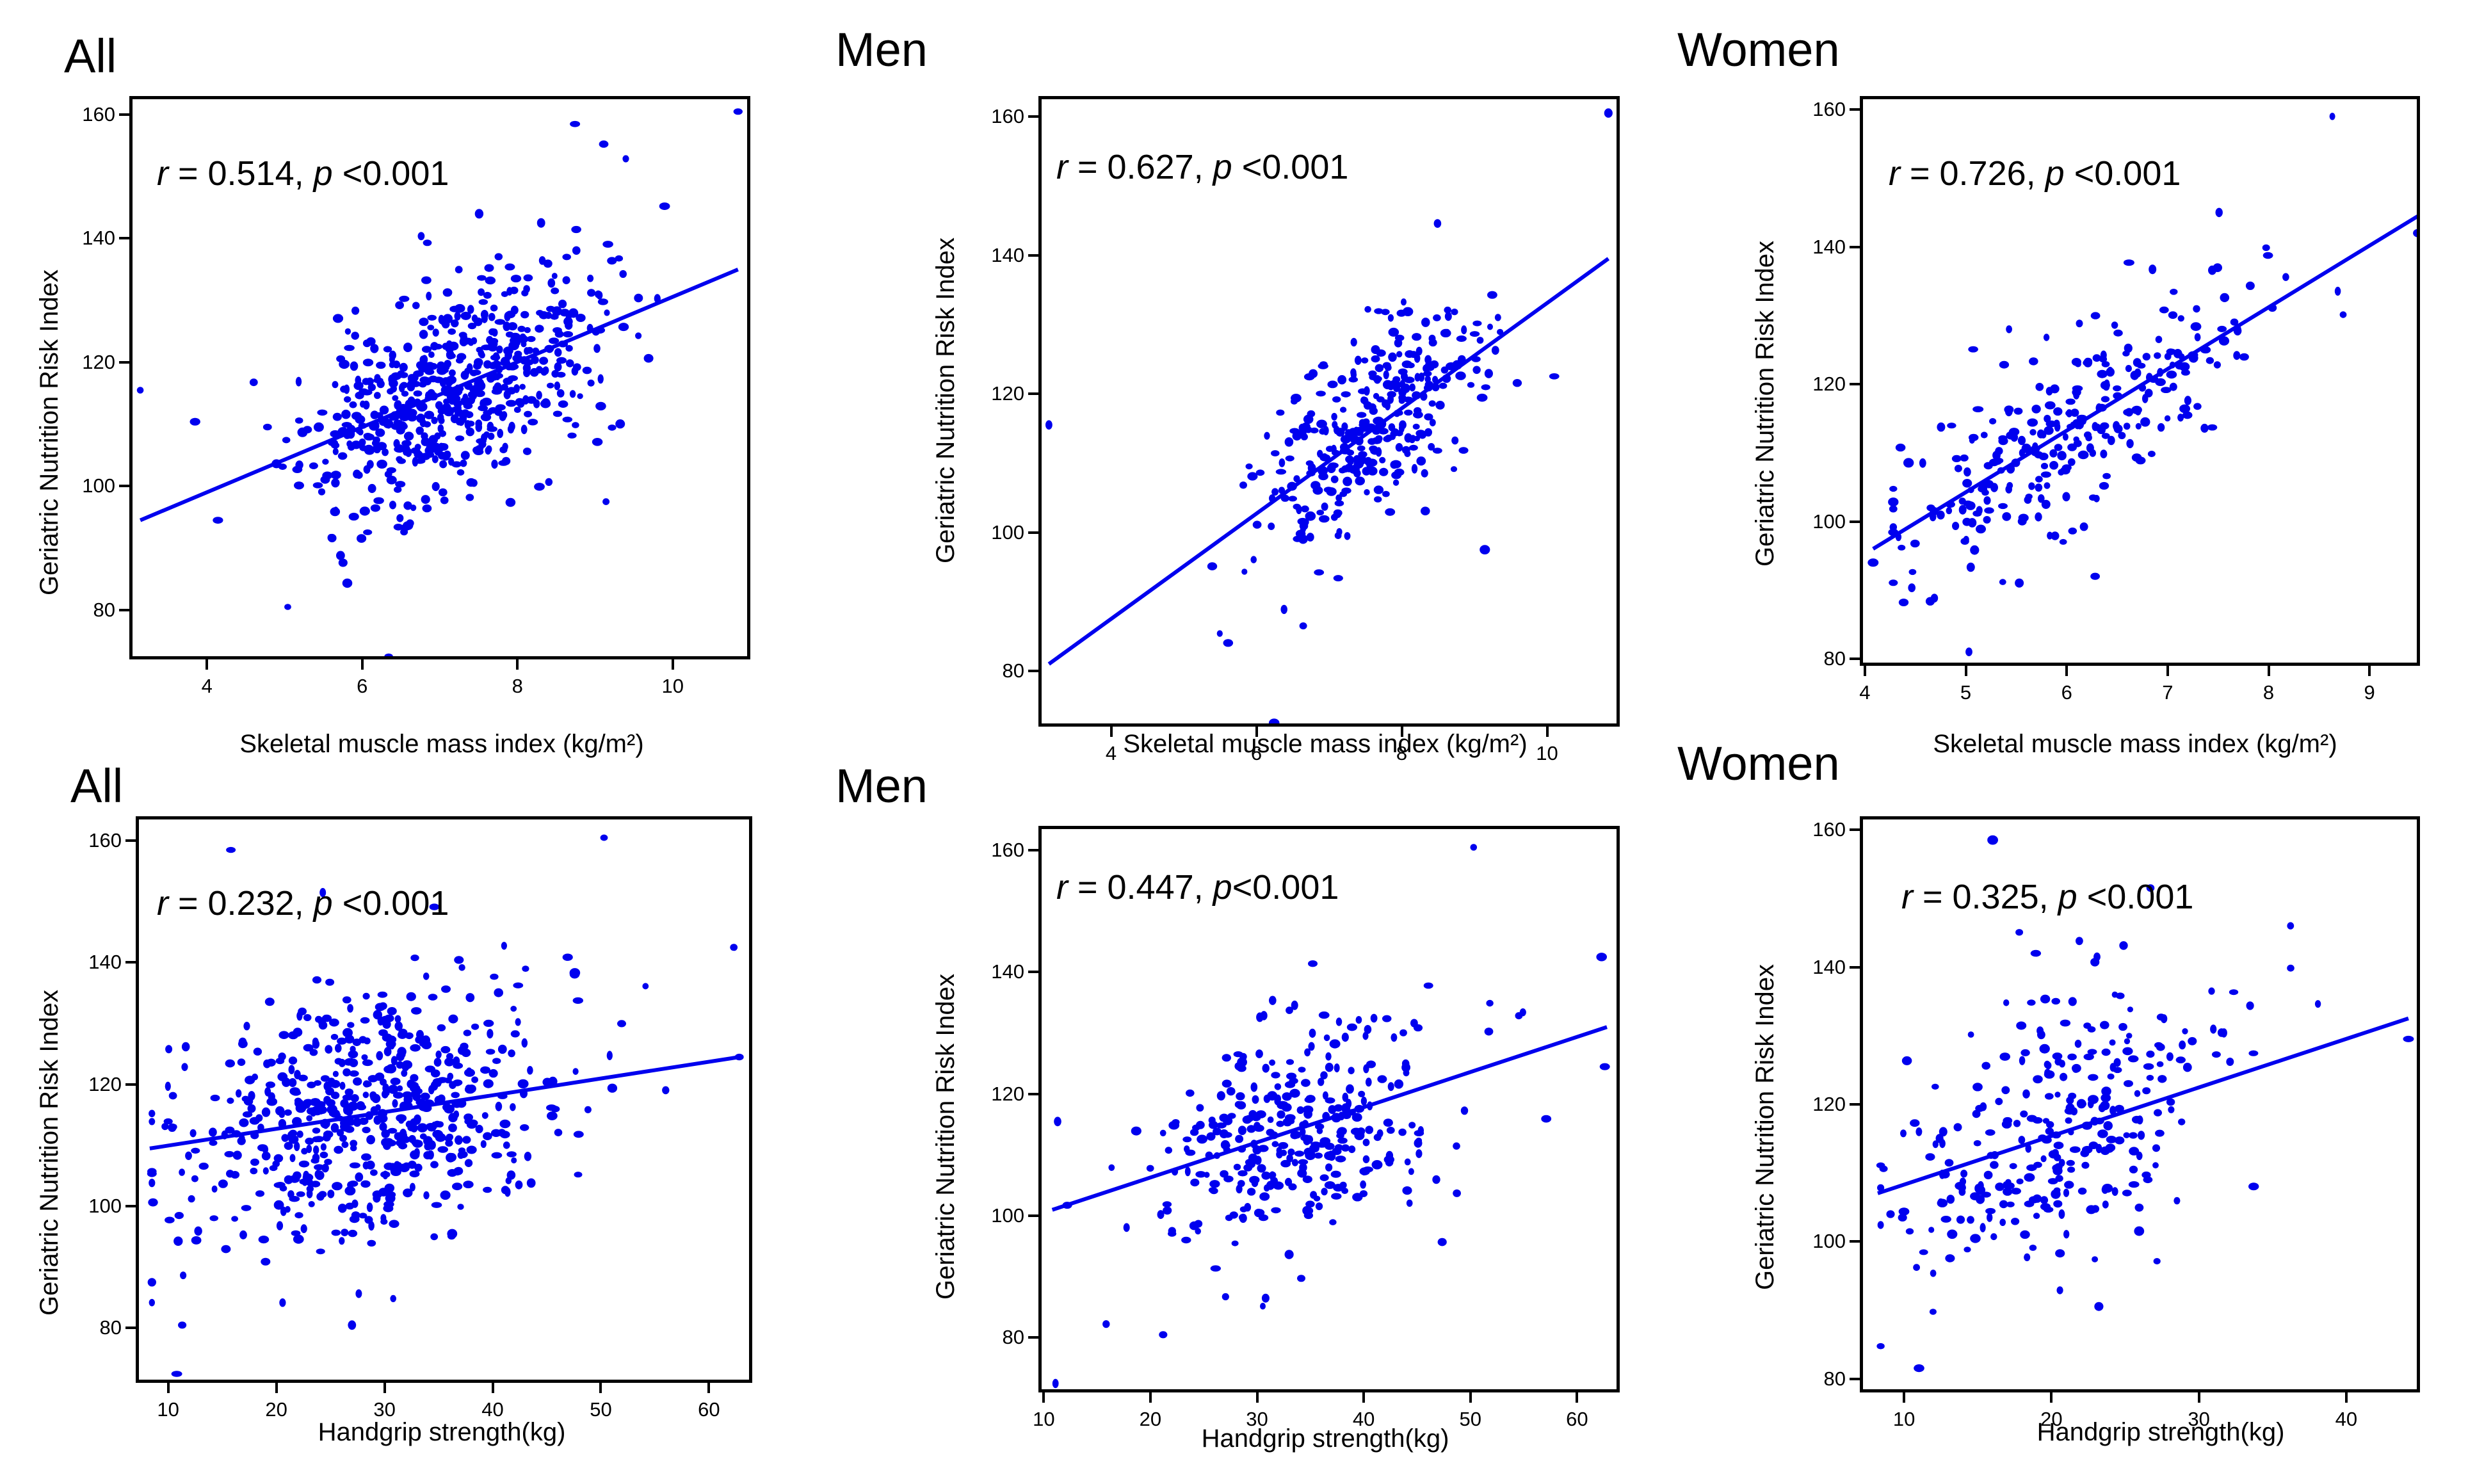 Image resolution: width=2484 pixels, height=1484 pixels. Describe the element at coordinates (1829, 246) in the screenshot. I see `y-tick-label: 140` at that location.